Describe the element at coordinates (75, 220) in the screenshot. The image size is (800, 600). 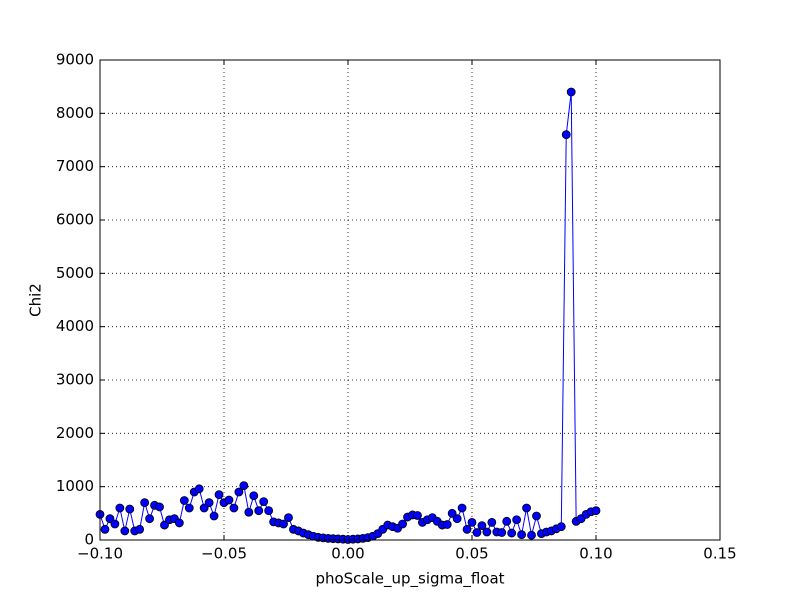
I see `y-tick-label: 6000` at that location.